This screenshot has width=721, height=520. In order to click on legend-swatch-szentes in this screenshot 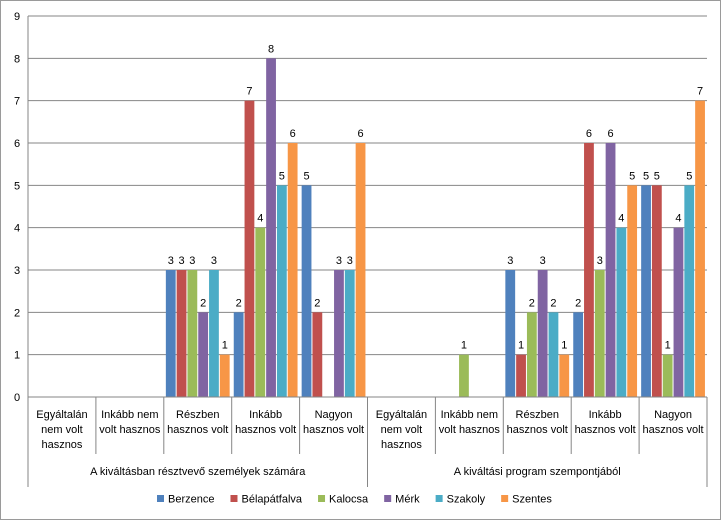, I will do `click(505, 498)`.